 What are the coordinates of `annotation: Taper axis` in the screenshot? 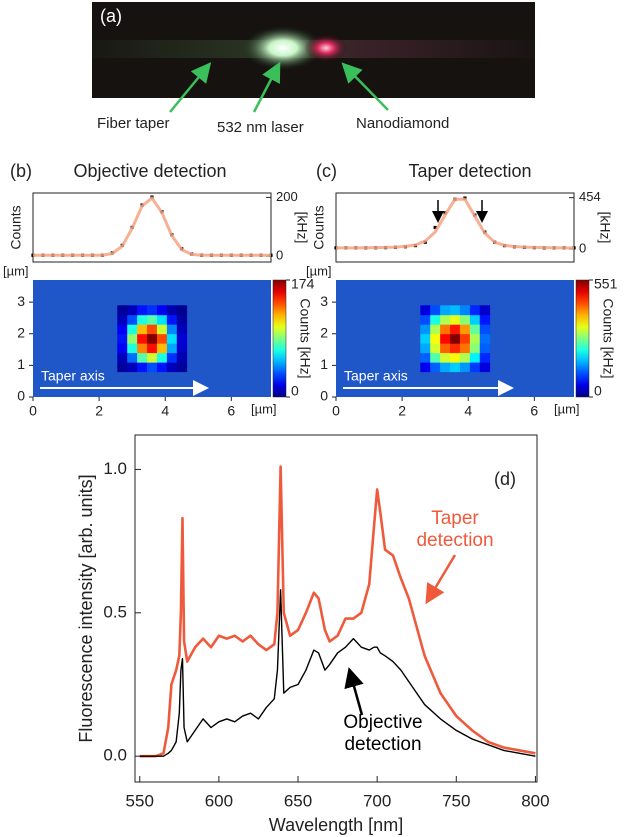 It's located at (73, 376).